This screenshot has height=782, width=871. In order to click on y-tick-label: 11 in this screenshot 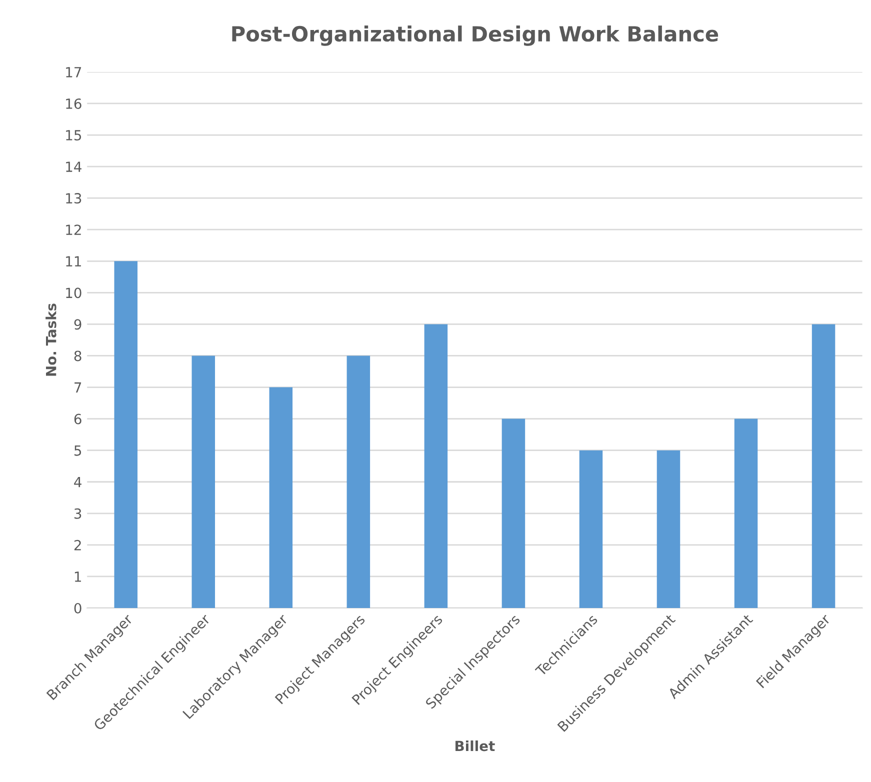, I will do `click(73, 261)`.